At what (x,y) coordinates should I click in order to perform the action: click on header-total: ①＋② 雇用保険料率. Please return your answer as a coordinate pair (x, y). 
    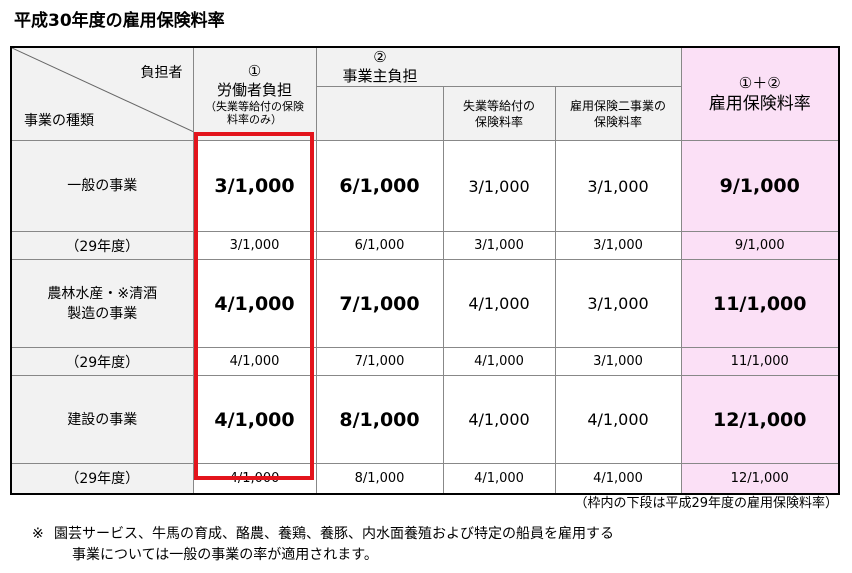
    Looking at the image, I should click on (760, 93).